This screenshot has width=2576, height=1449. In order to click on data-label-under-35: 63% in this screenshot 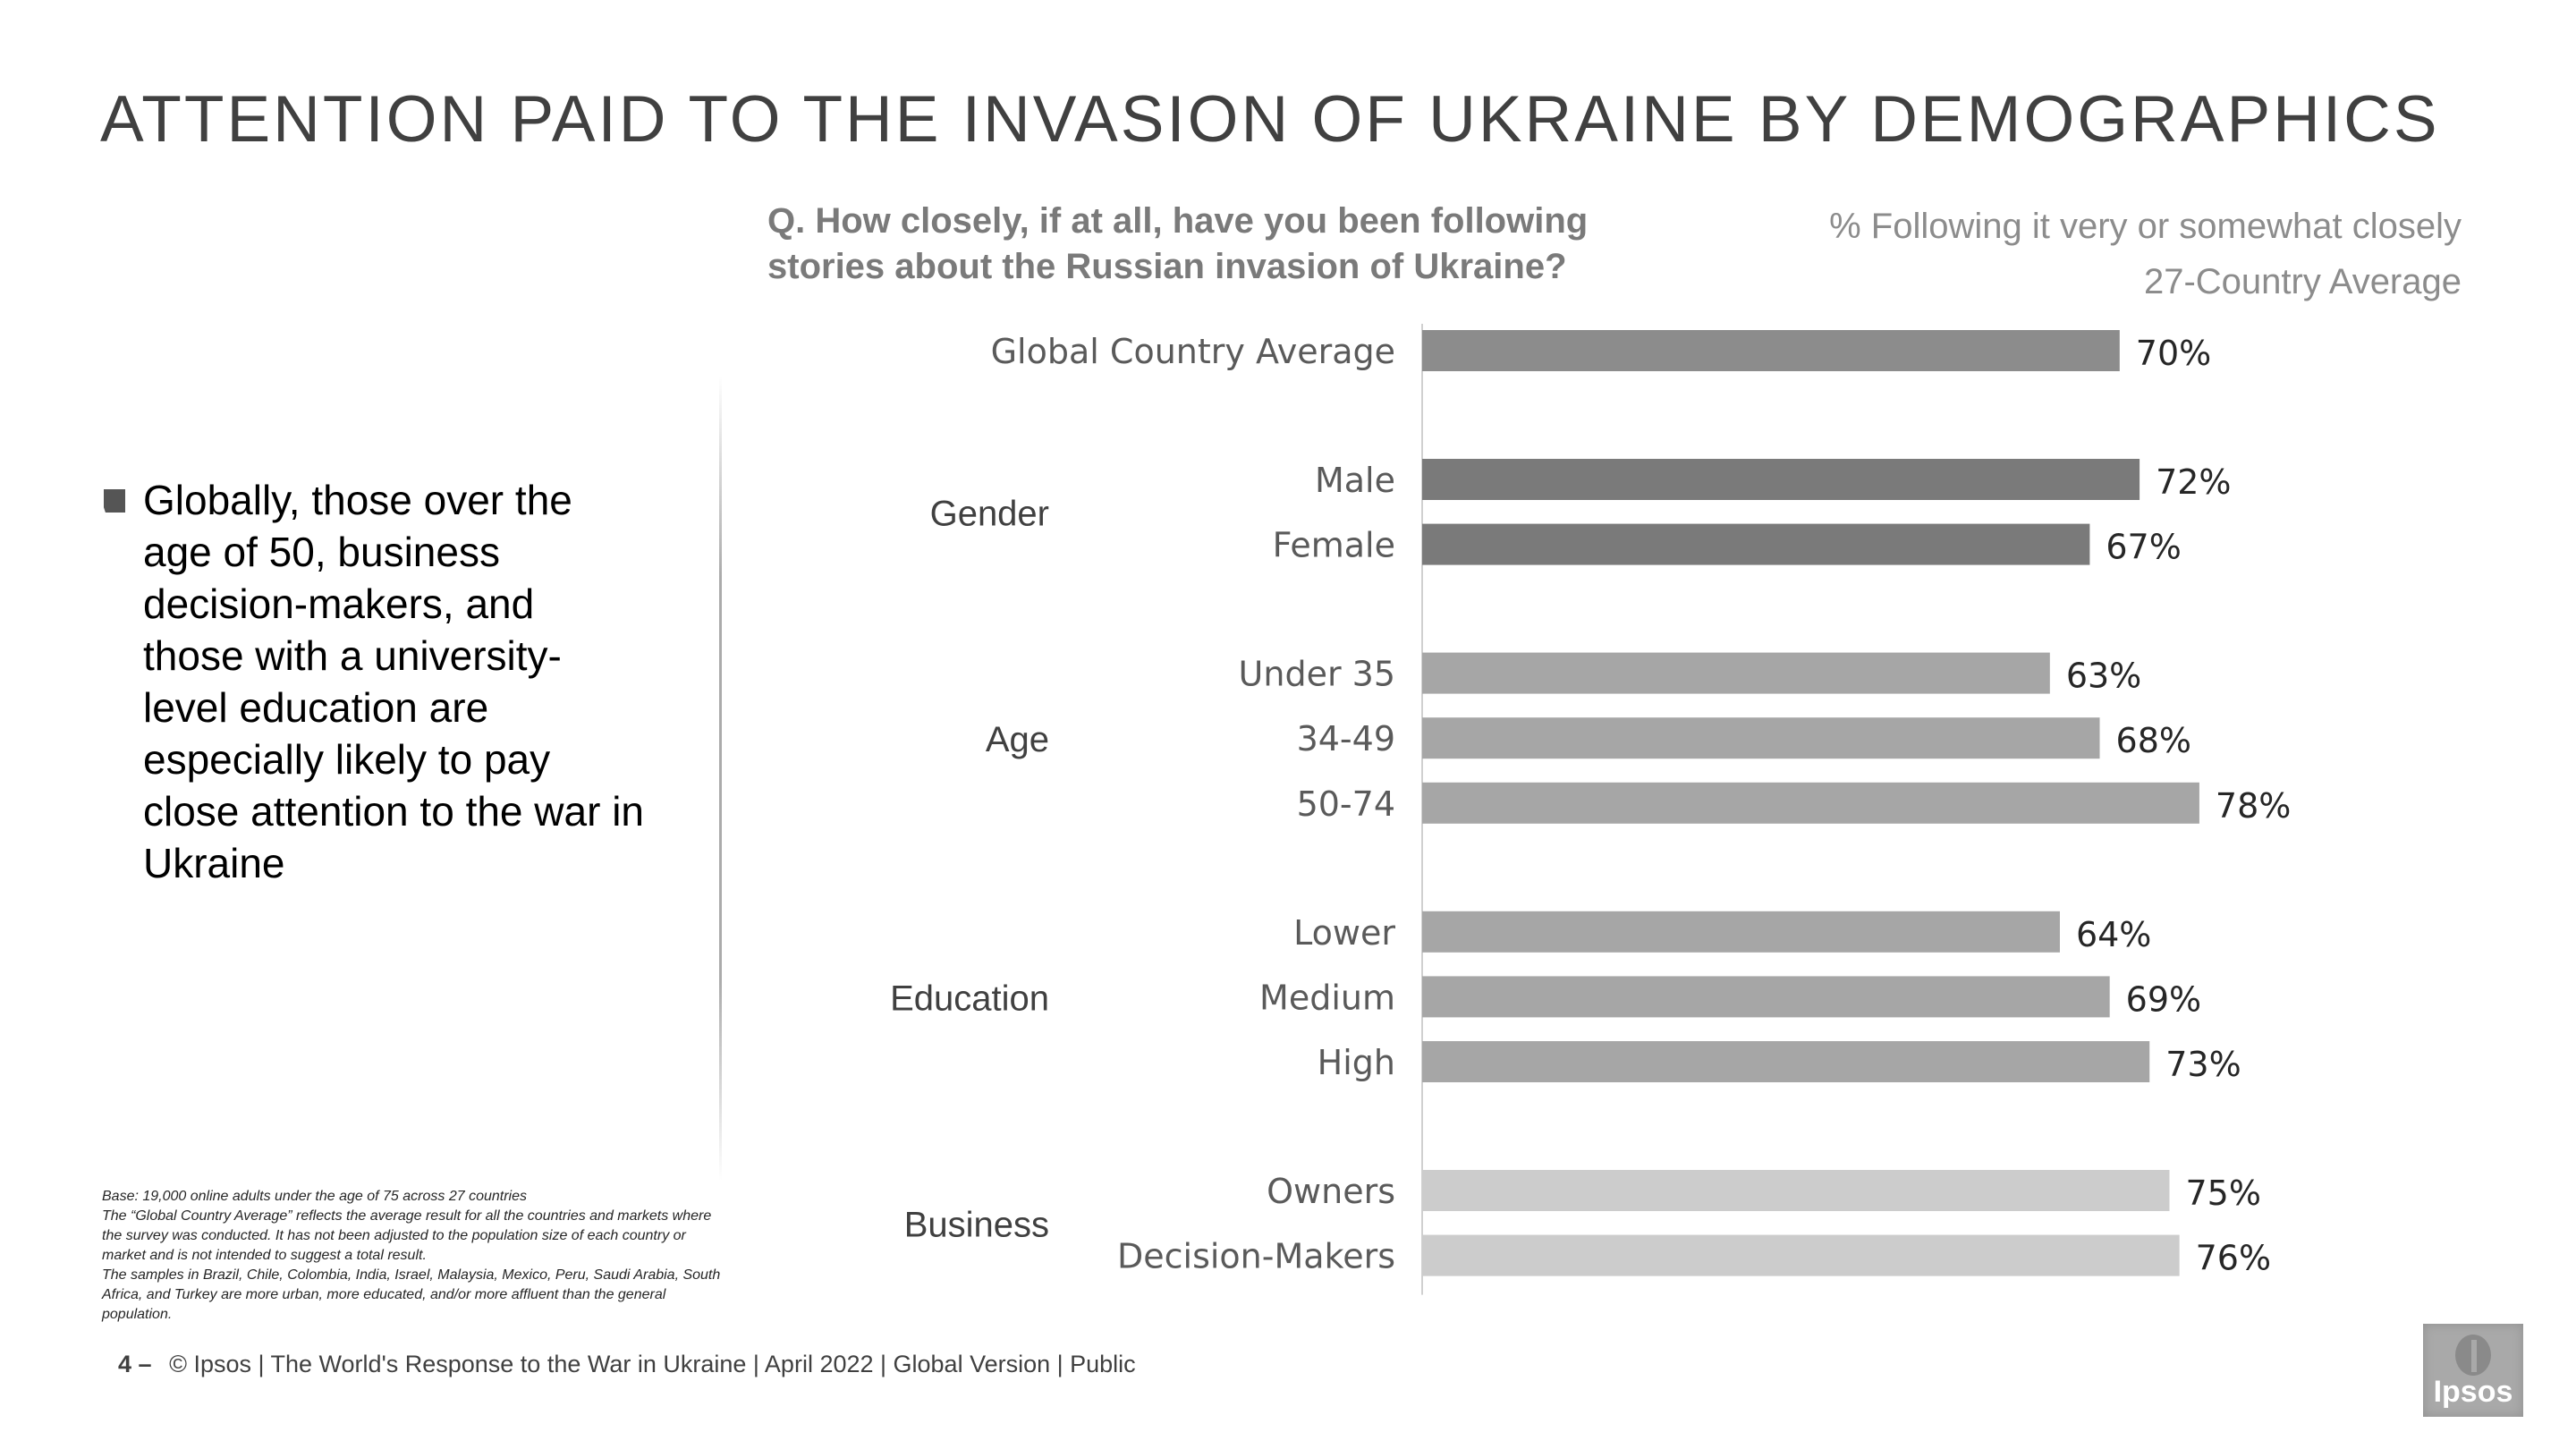, I will do `click(2103, 676)`.